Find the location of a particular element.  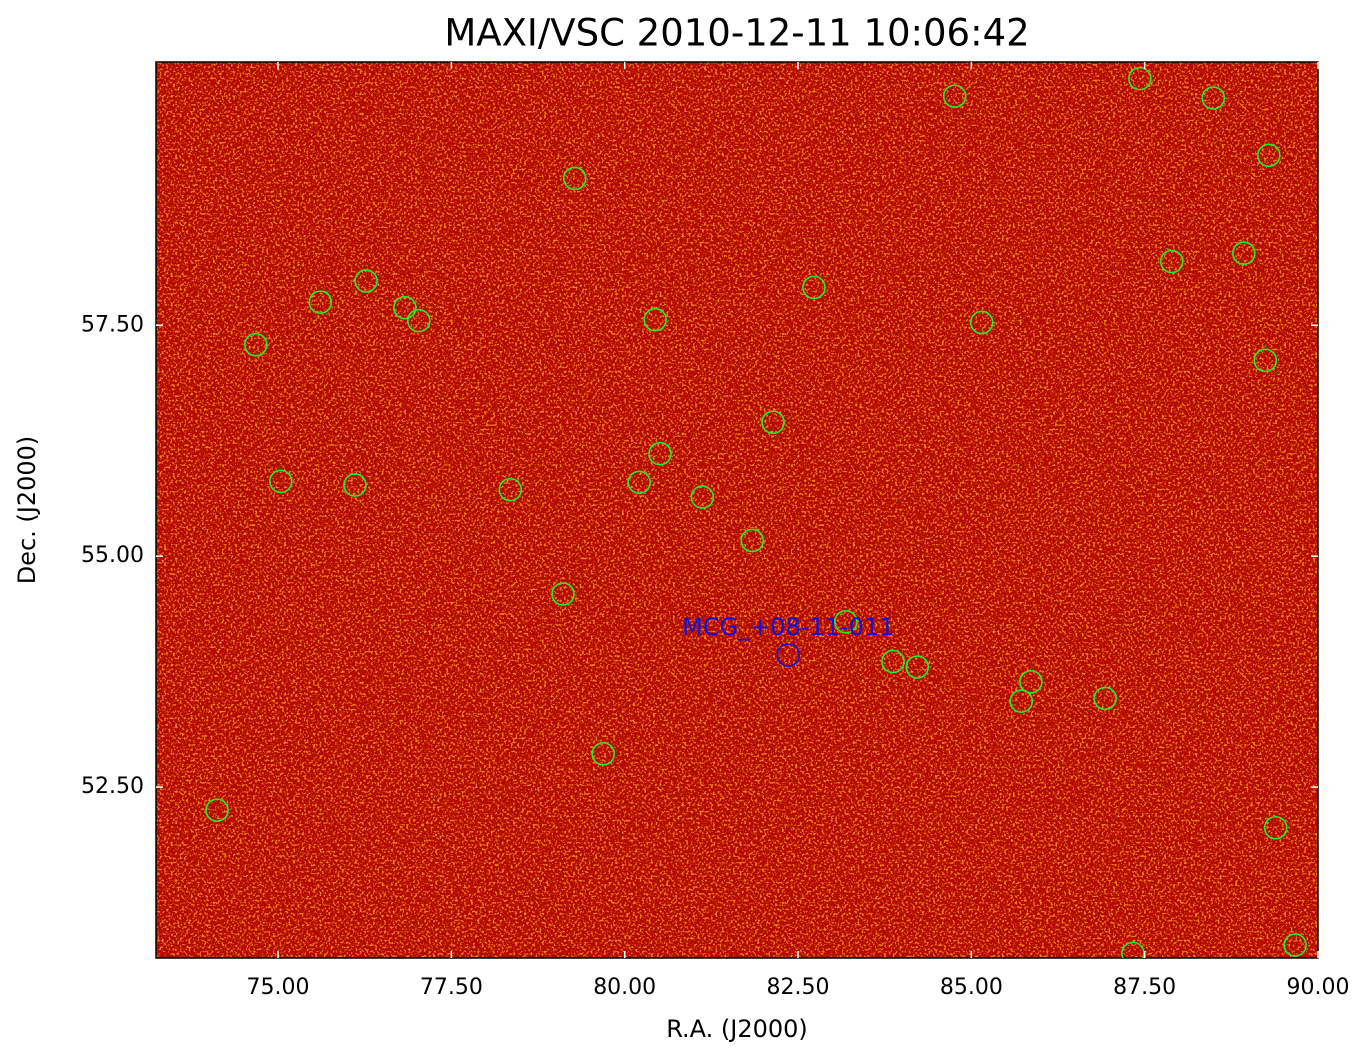

x-tick-label: 82.50 is located at coordinates (798, 987).